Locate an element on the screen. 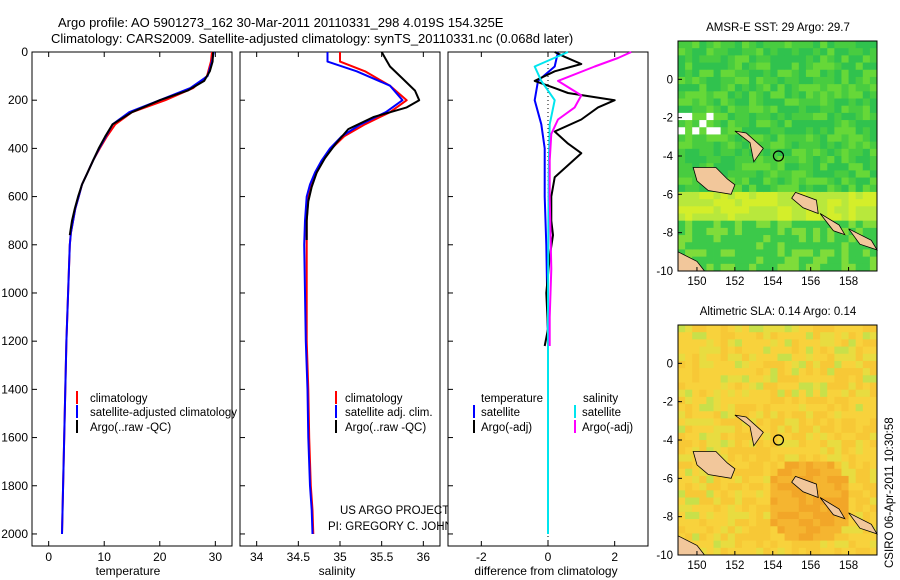  map-xtick-label: 154 is located at coordinates (773, 282).